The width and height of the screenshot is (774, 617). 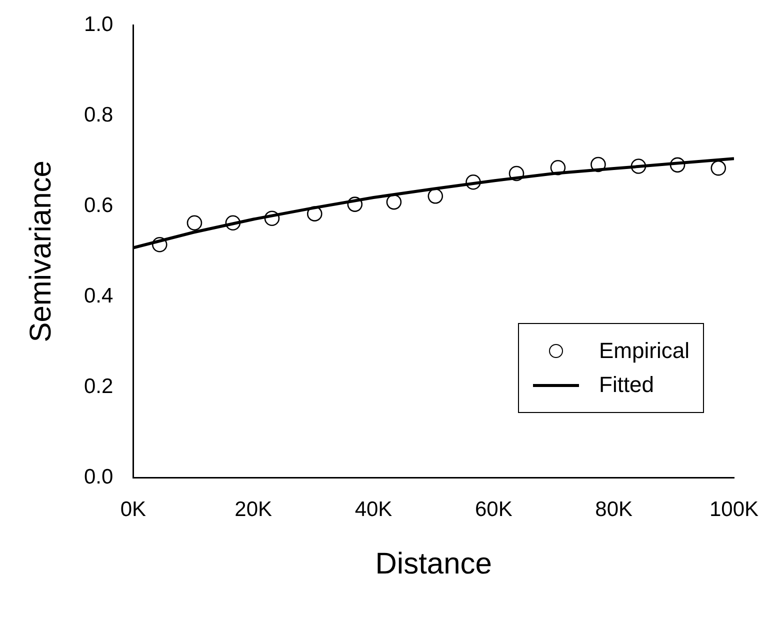 What do you see at coordinates (626, 384) in the screenshot?
I see `legend-label: Fitted` at bounding box center [626, 384].